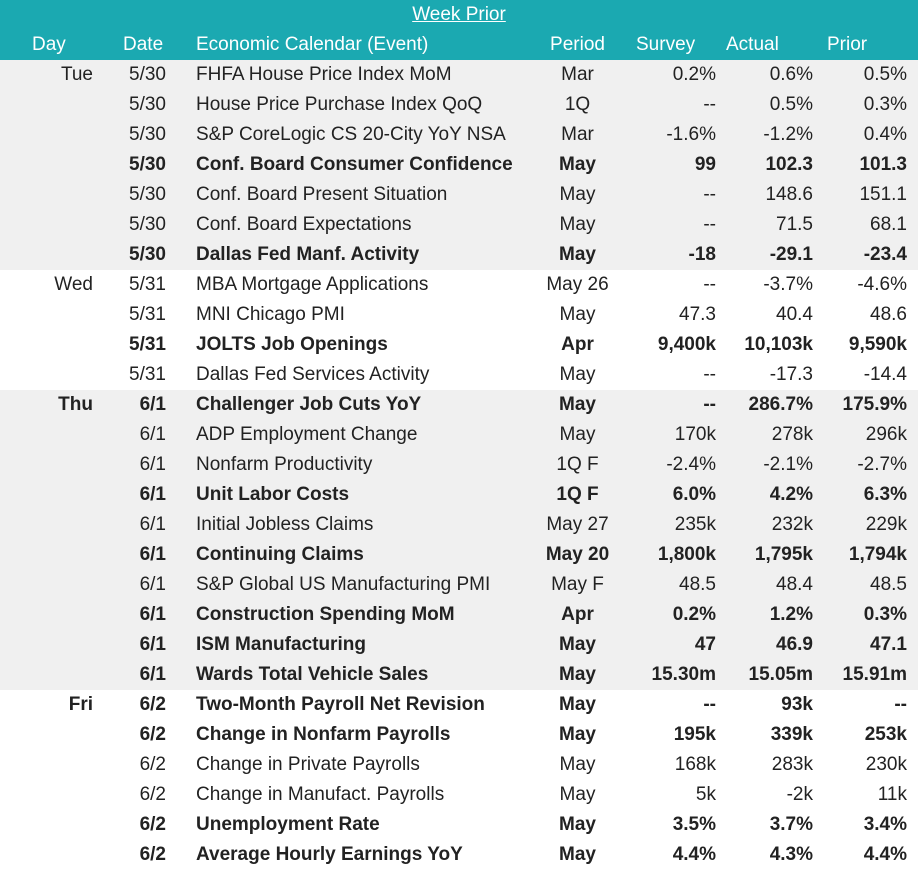 This screenshot has width=918, height=871. I want to click on cell-actual: -29.1, so click(791, 254).